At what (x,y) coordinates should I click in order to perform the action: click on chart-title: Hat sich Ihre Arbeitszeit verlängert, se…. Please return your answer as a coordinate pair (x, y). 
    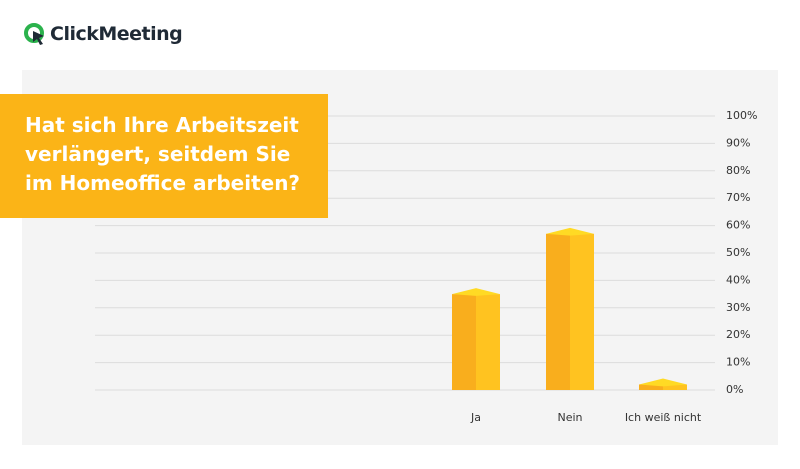
    Looking at the image, I should click on (164, 156).